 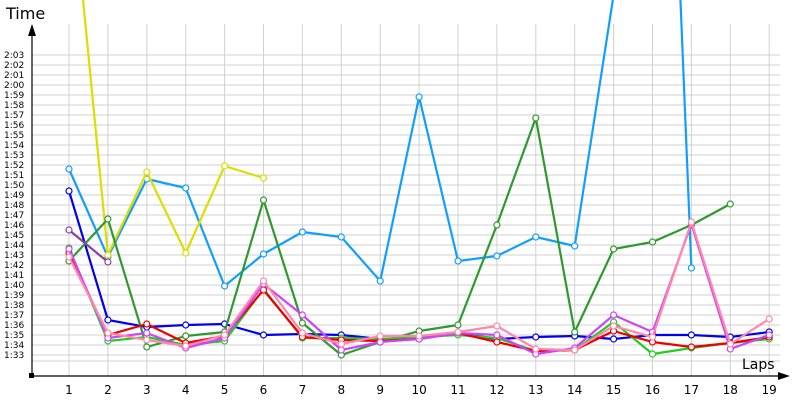 I want to click on y-tick-label: 1:34, so click(x=14, y=346).